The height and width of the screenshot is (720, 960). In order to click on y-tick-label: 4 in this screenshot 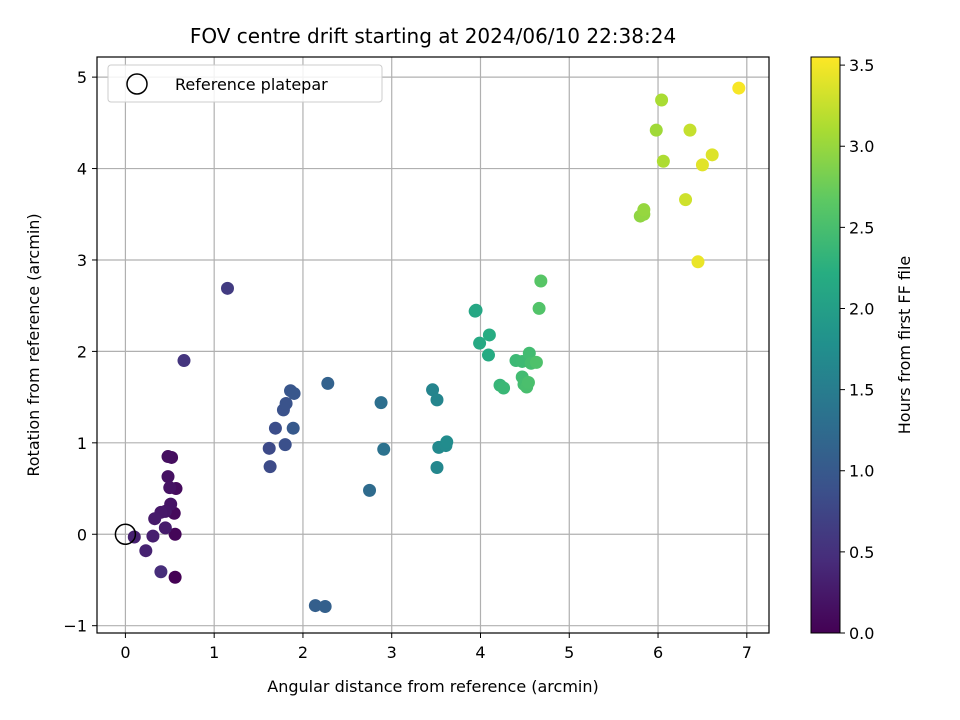, I will do `click(82, 169)`.